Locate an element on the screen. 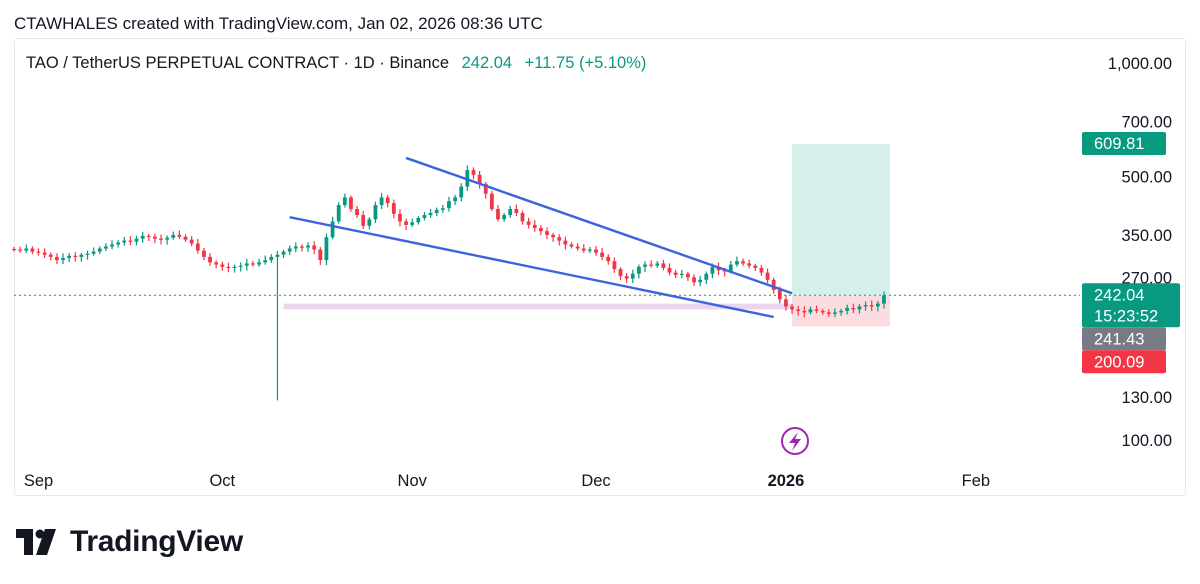  price-label-countdown: 15:23:52 is located at coordinates (1131, 316).